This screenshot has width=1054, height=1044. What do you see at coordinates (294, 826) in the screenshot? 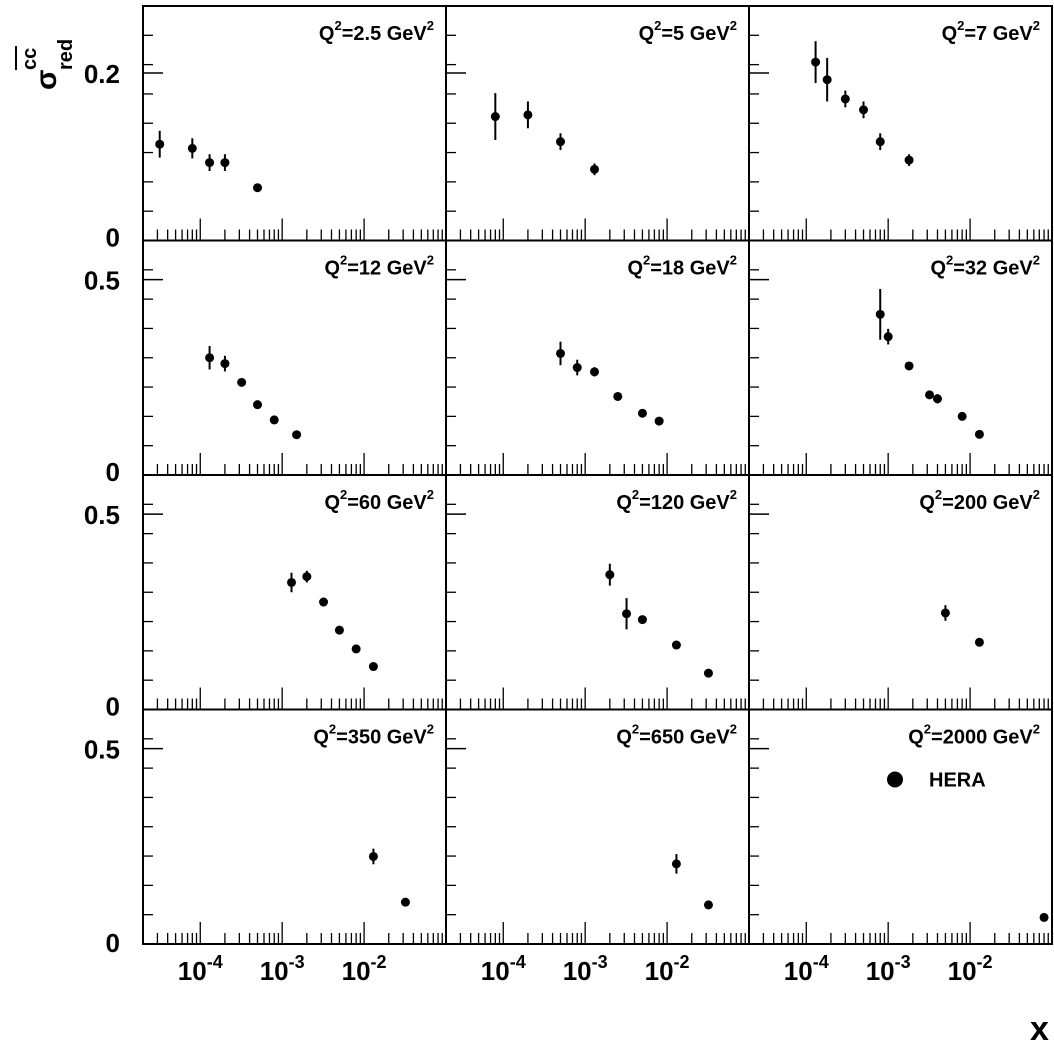
I see `panel-q2-350: Q2=350 GeV2` at bounding box center [294, 826].